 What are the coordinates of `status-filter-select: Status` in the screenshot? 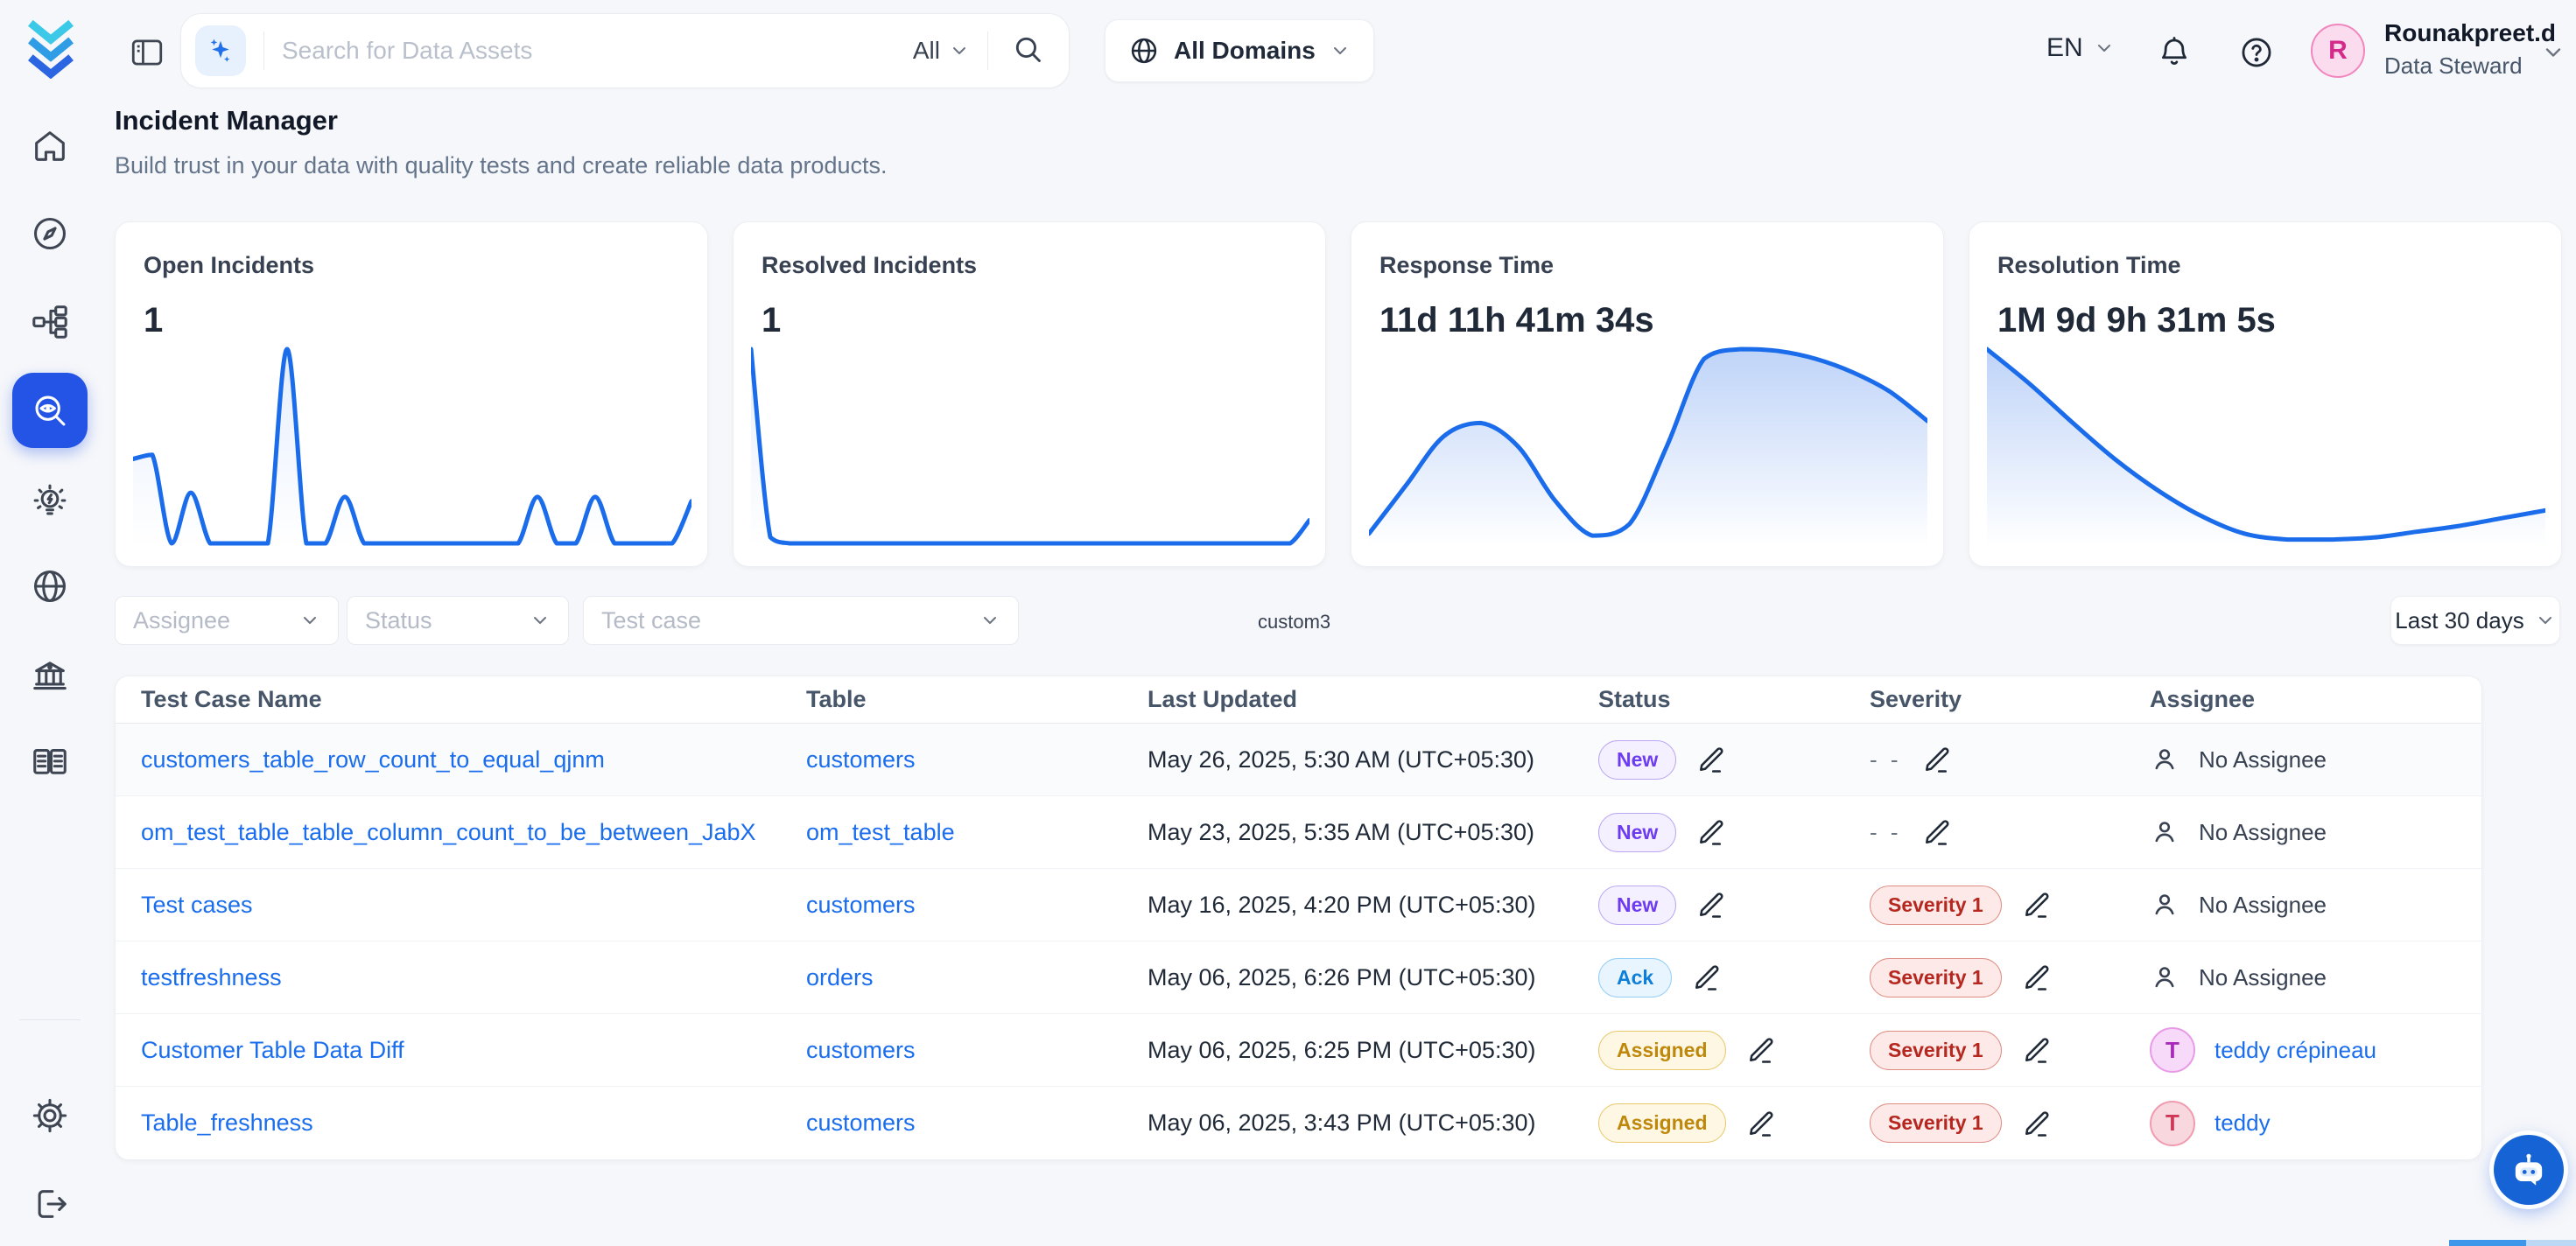 It's located at (458, 620).